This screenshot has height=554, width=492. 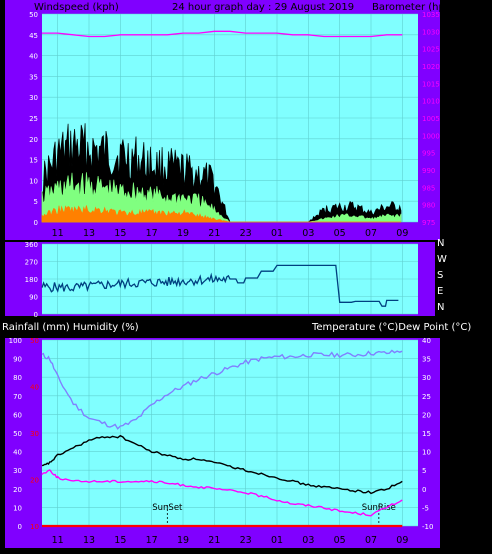 What do you see at coordinates (33, 181) in the screenshot?
I see `wind-y-tick-label: 10` at bounding box center [33, 181].